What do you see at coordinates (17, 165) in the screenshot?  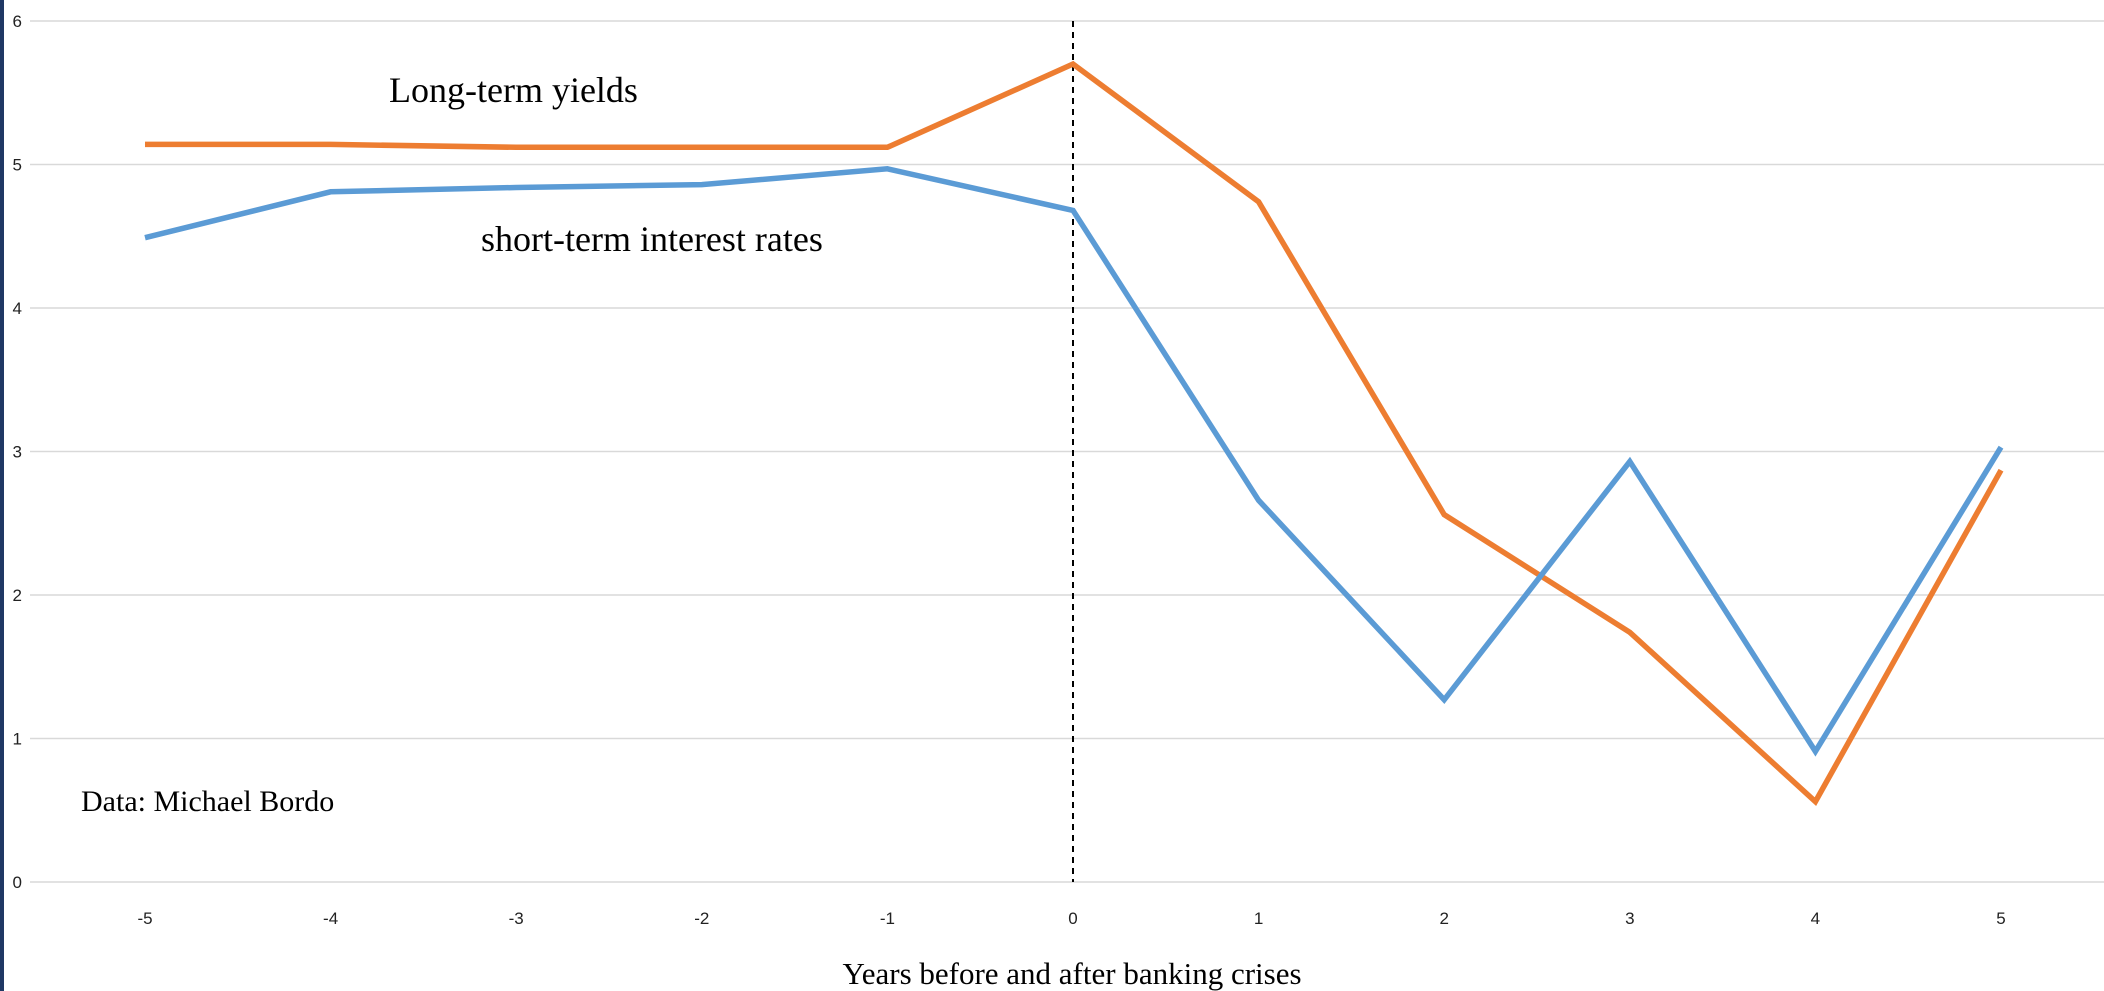 I see `y-tick-label-5: 5` at bounding box center [17, 165].